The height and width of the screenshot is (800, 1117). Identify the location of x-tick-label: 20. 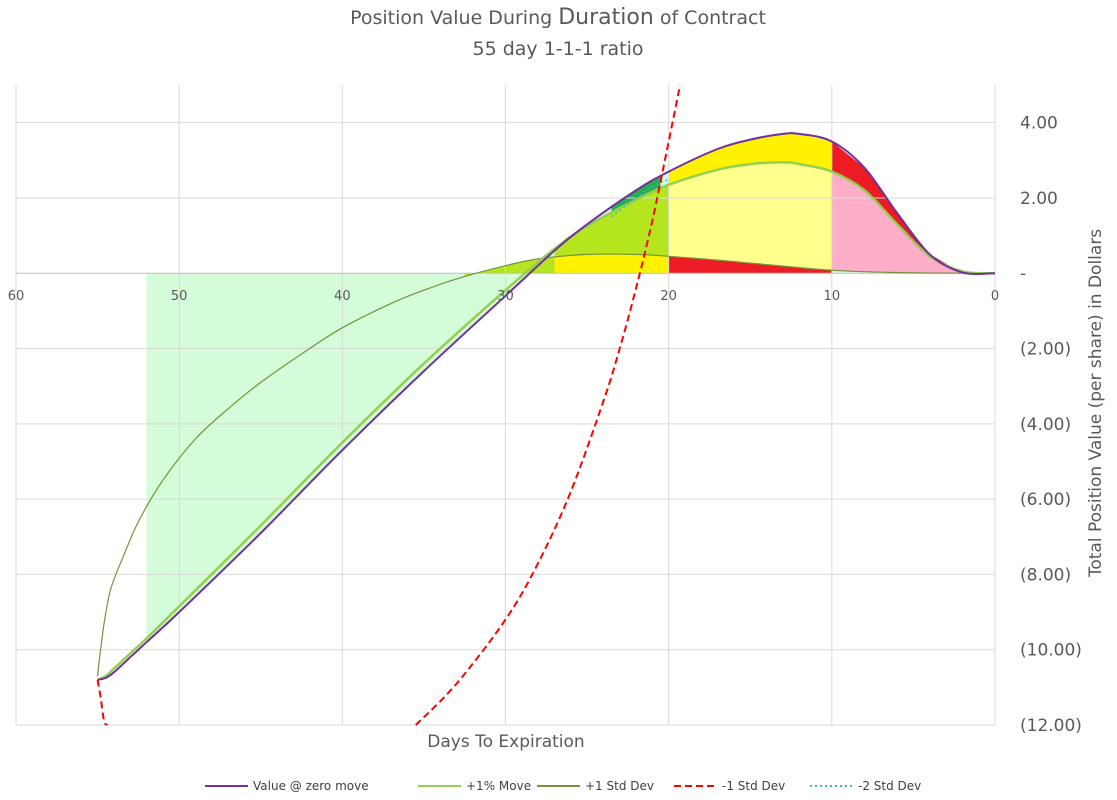
(668, 296).